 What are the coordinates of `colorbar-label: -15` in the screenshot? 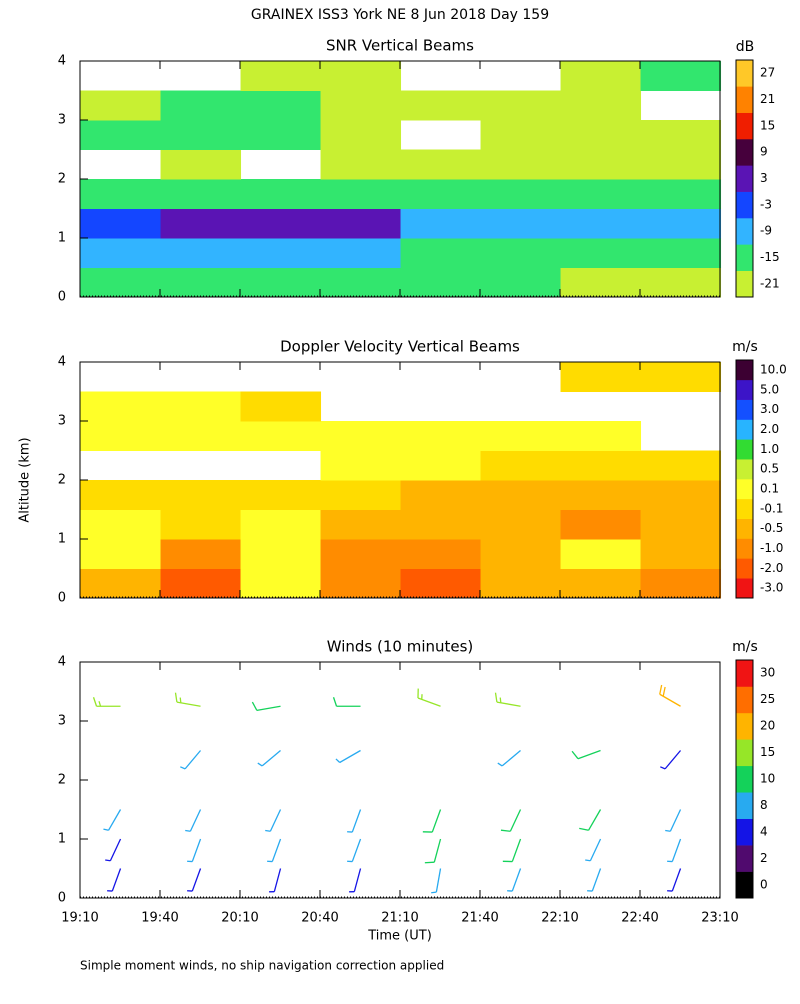 It's located at (770, 257).